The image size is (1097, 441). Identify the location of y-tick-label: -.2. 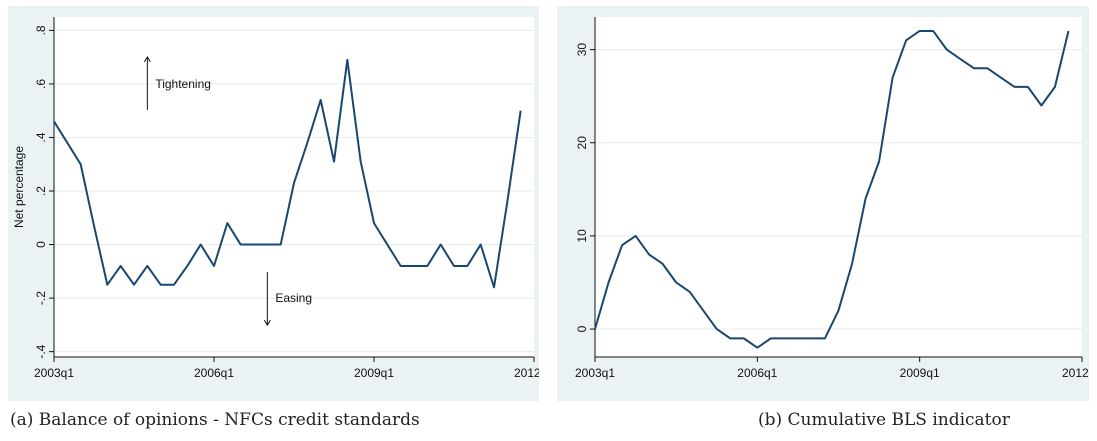
(41, 298).